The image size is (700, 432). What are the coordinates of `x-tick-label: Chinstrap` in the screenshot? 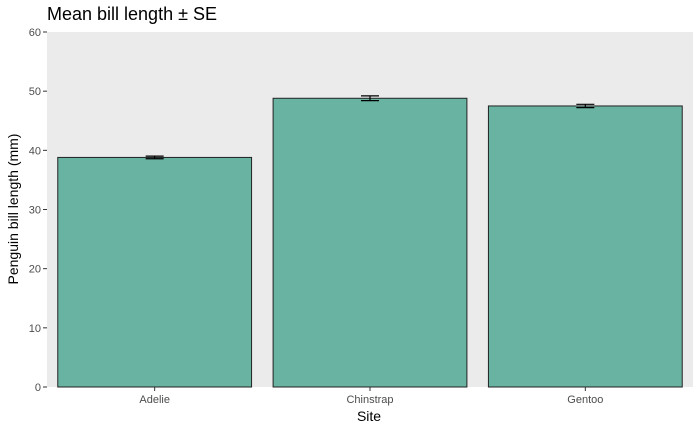 It's located at (369, 400).